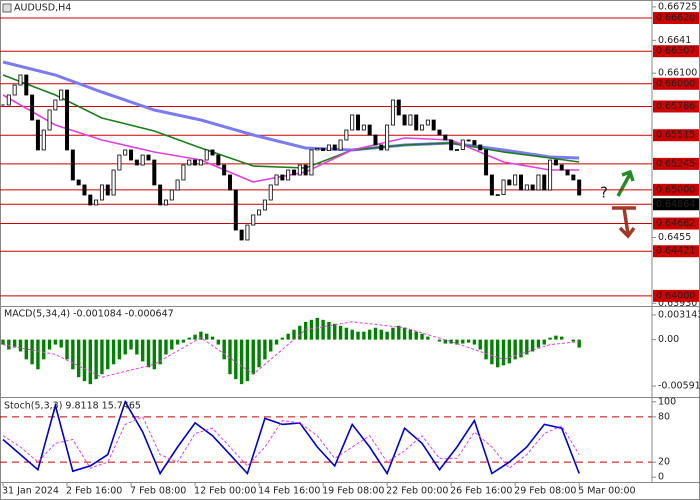  I want to click on level-label: 0.65245, so click(675, 163).